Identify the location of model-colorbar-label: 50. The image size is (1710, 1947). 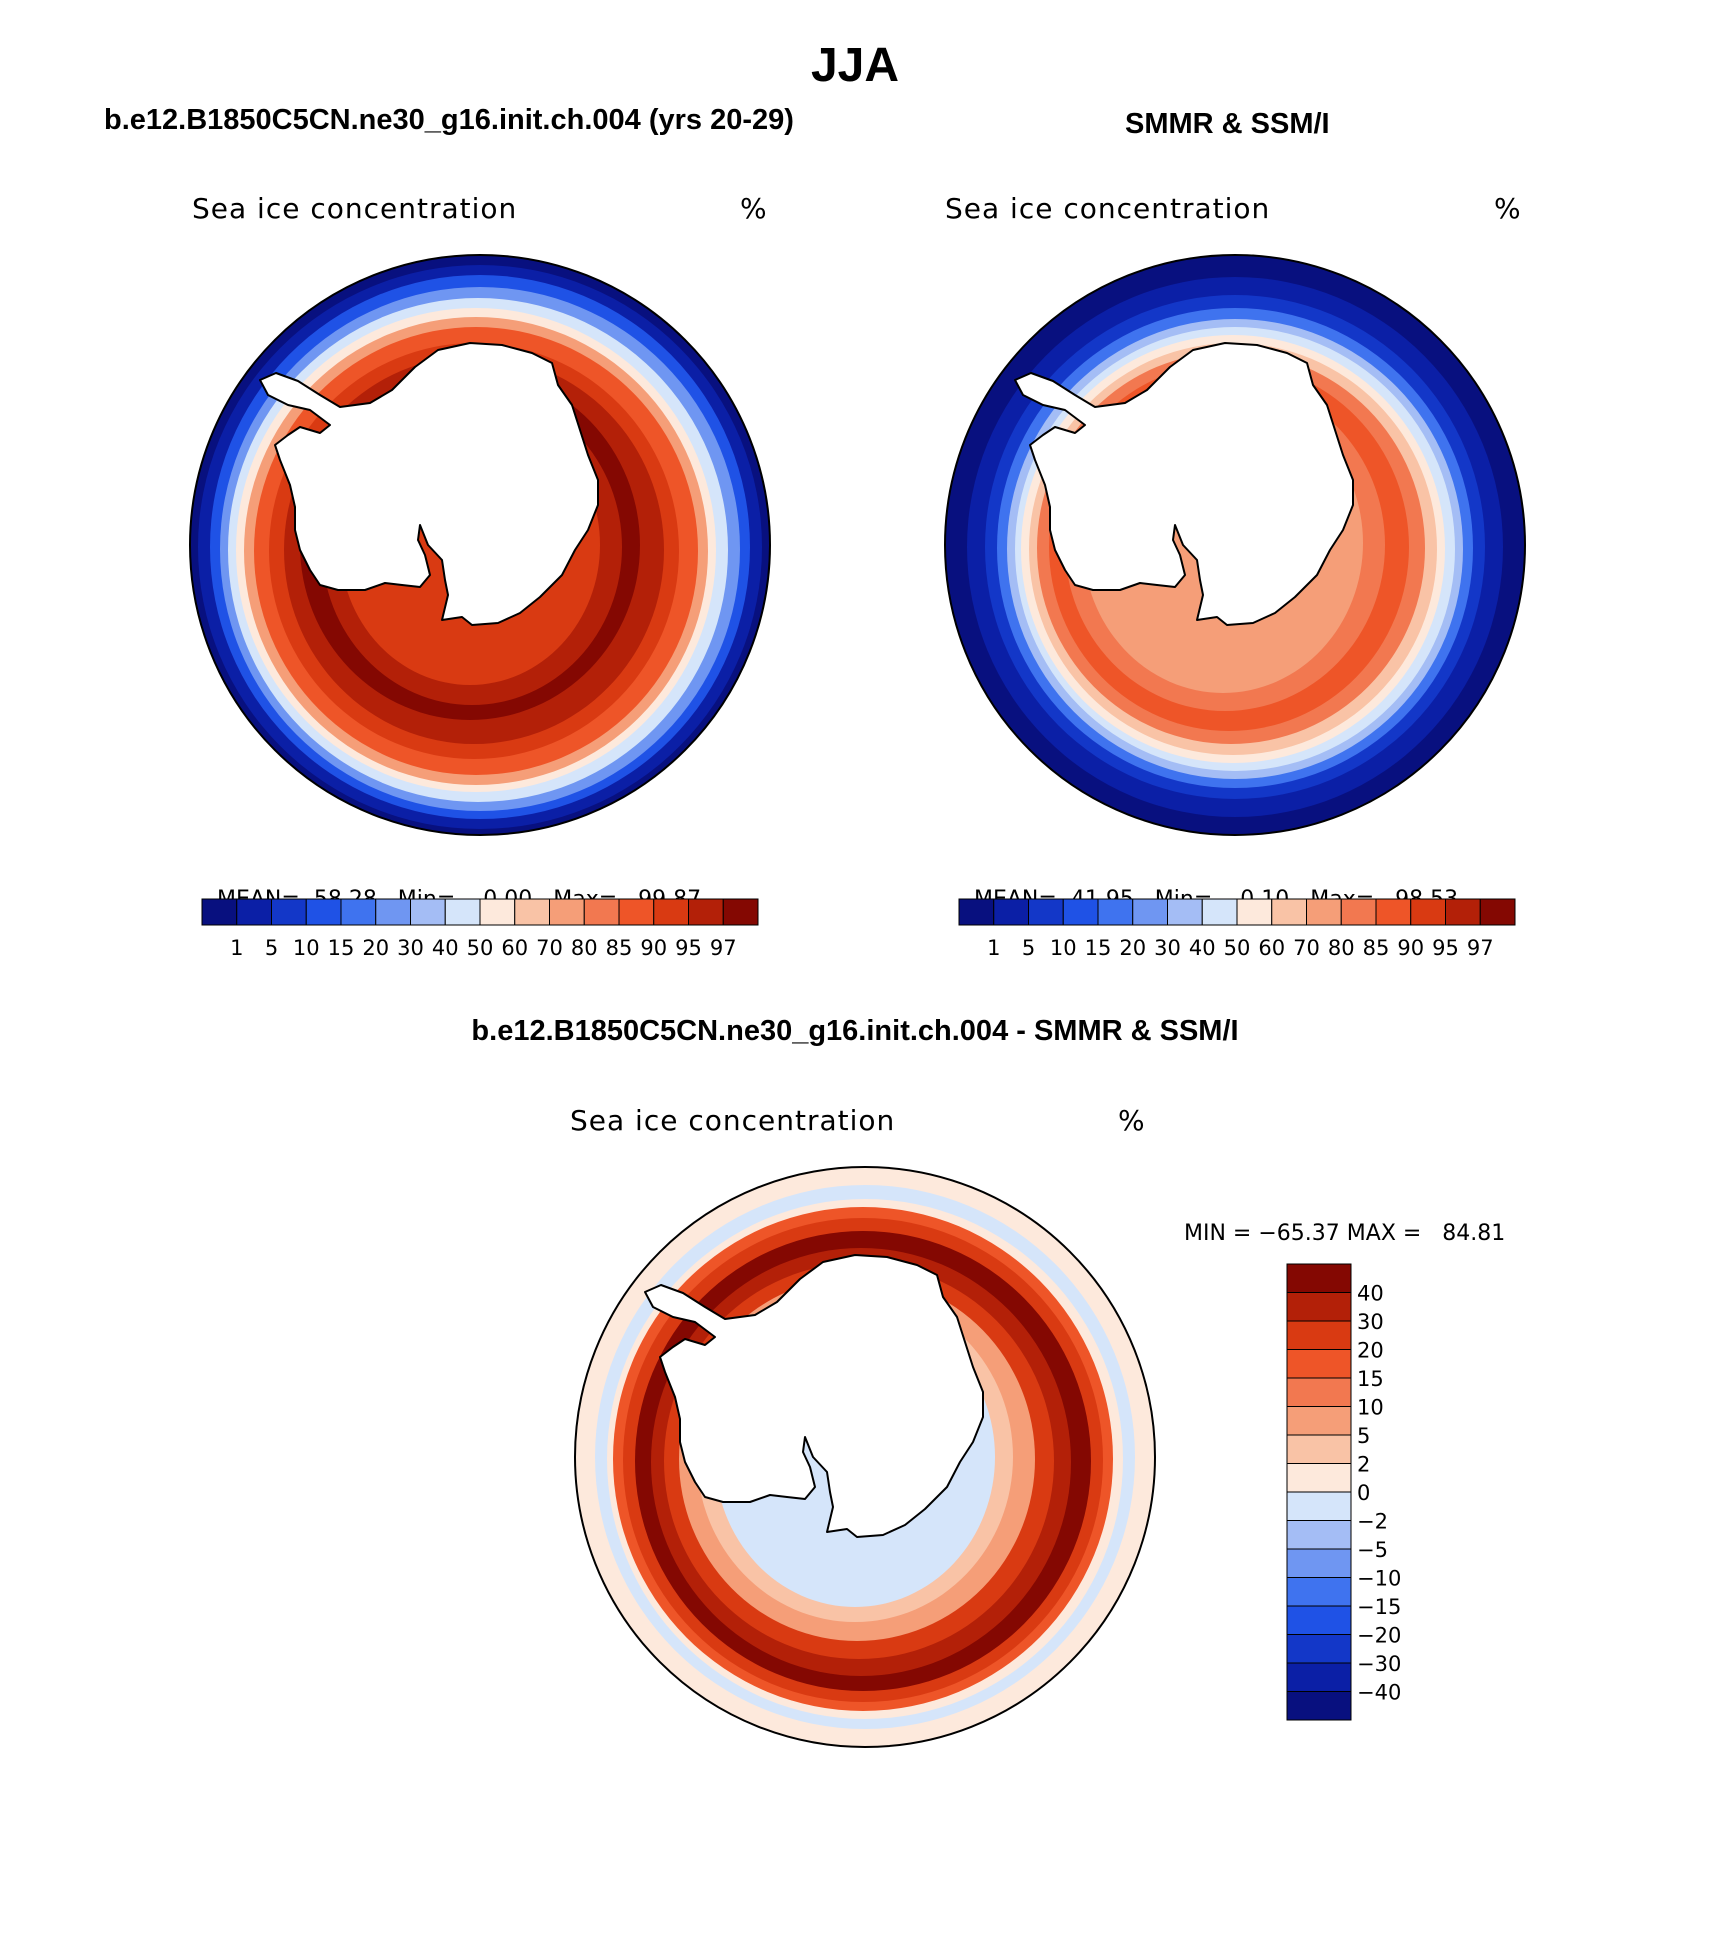
(480, 948).